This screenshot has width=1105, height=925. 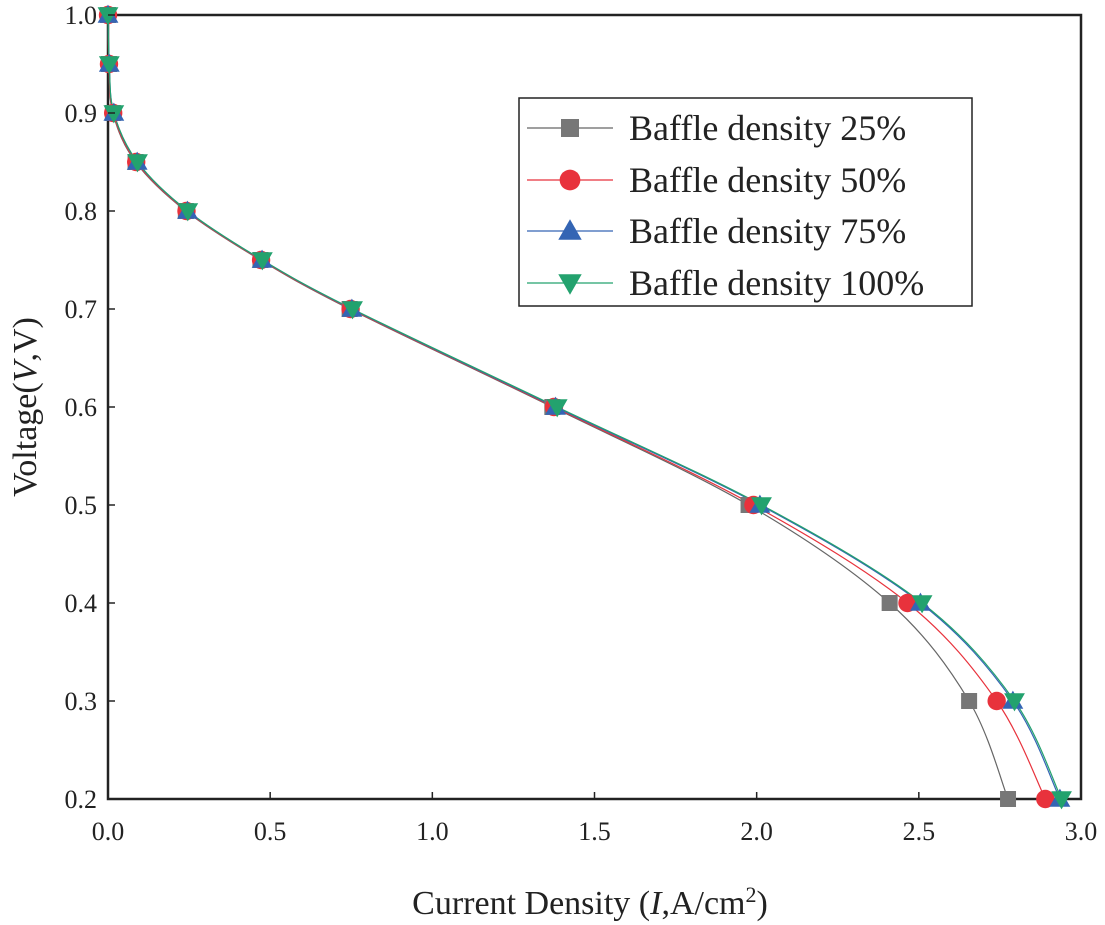 I want to click on legend-symbol-circle, so click(x=570, y=180).